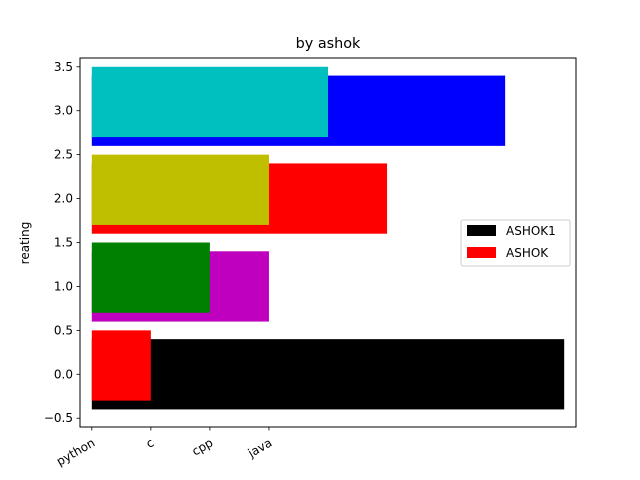 Image resolution: width=640 pixels, height=480 pixels. What do you see at coordinates (481, 252) in the screenshot?
I see `legend-swatch-ashok` at bounding box center [481, 252].